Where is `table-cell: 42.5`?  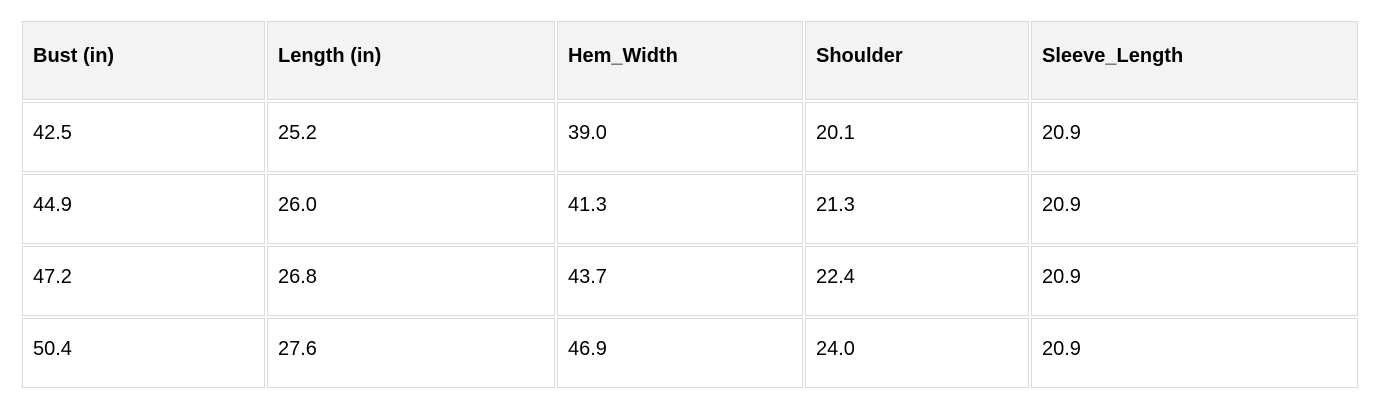 table-cell: 42.5 is located at coordinates (143, 137).